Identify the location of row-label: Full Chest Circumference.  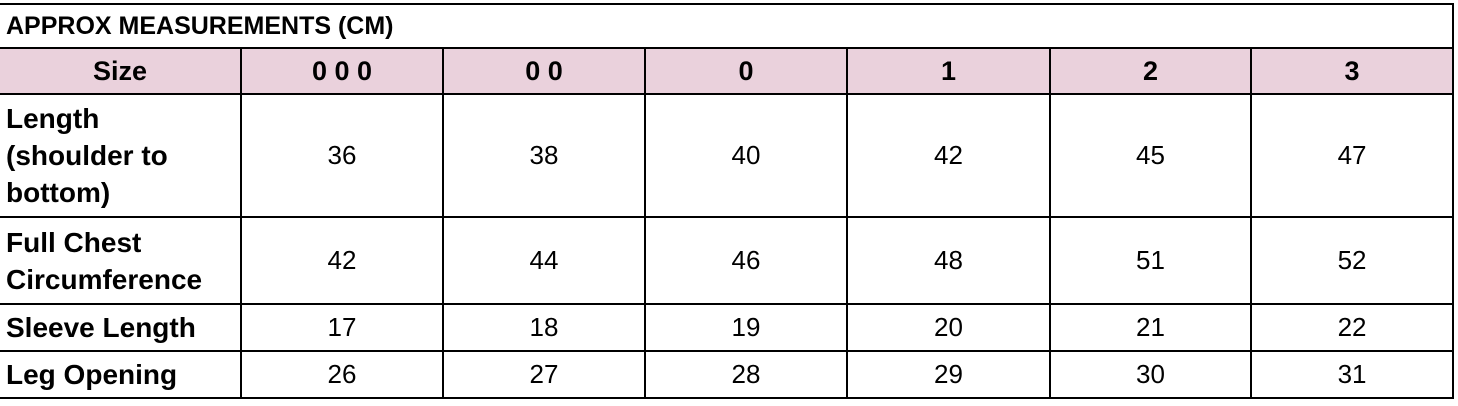
(121, 260).